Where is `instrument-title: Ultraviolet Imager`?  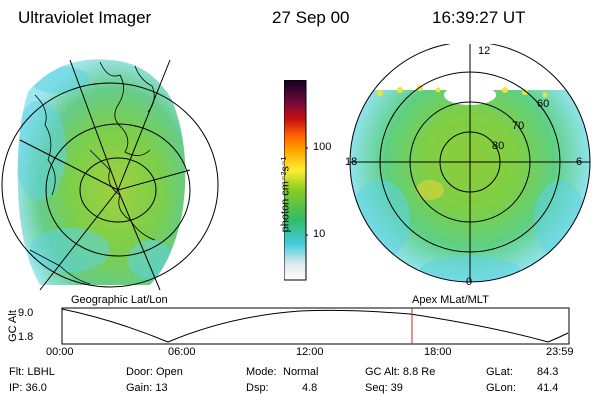 instrument-title: Ultraviolet Imager is located at coordinates (85, 17).